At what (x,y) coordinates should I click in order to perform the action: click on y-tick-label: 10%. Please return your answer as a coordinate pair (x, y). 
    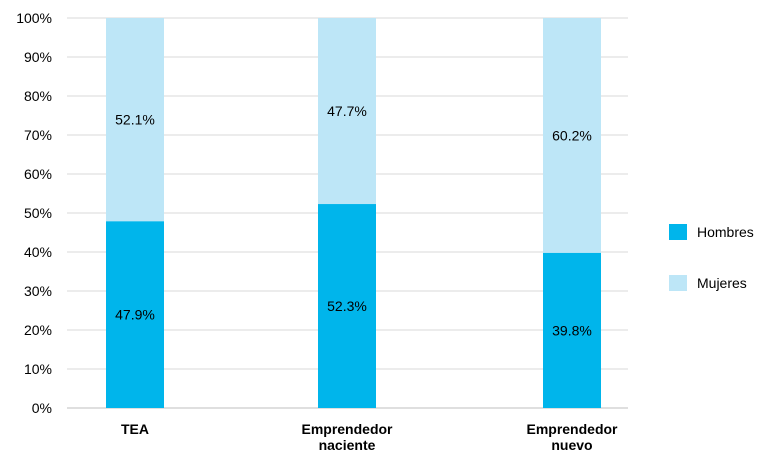
    Looking at the image, I should click on (38, 369).